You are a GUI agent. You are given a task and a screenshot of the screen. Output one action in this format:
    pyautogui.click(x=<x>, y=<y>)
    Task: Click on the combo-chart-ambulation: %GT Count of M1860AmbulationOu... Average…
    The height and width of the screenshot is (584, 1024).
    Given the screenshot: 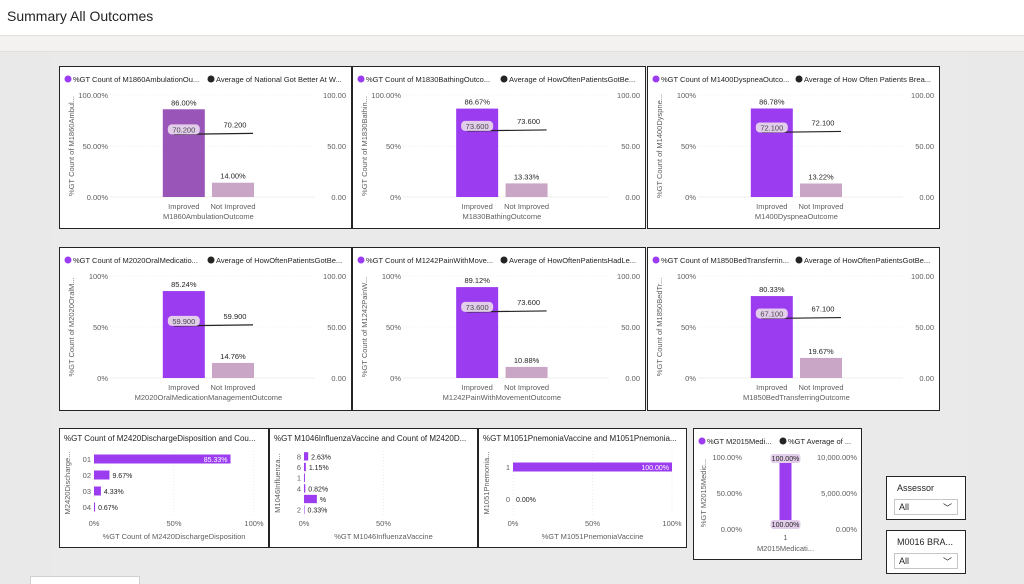 What is the action you would take?
    pyautogui.click(x=205, y=147)
    